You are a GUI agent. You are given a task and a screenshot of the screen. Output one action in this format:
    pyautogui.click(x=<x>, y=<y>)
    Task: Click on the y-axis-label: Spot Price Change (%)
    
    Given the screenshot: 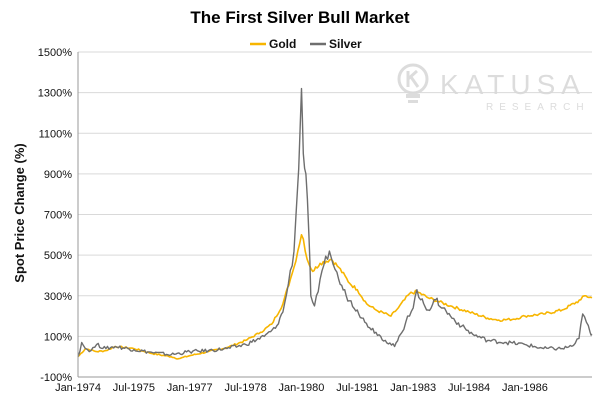 What is the action you would take?
    pyautogui.click(x=19, y=212)
    